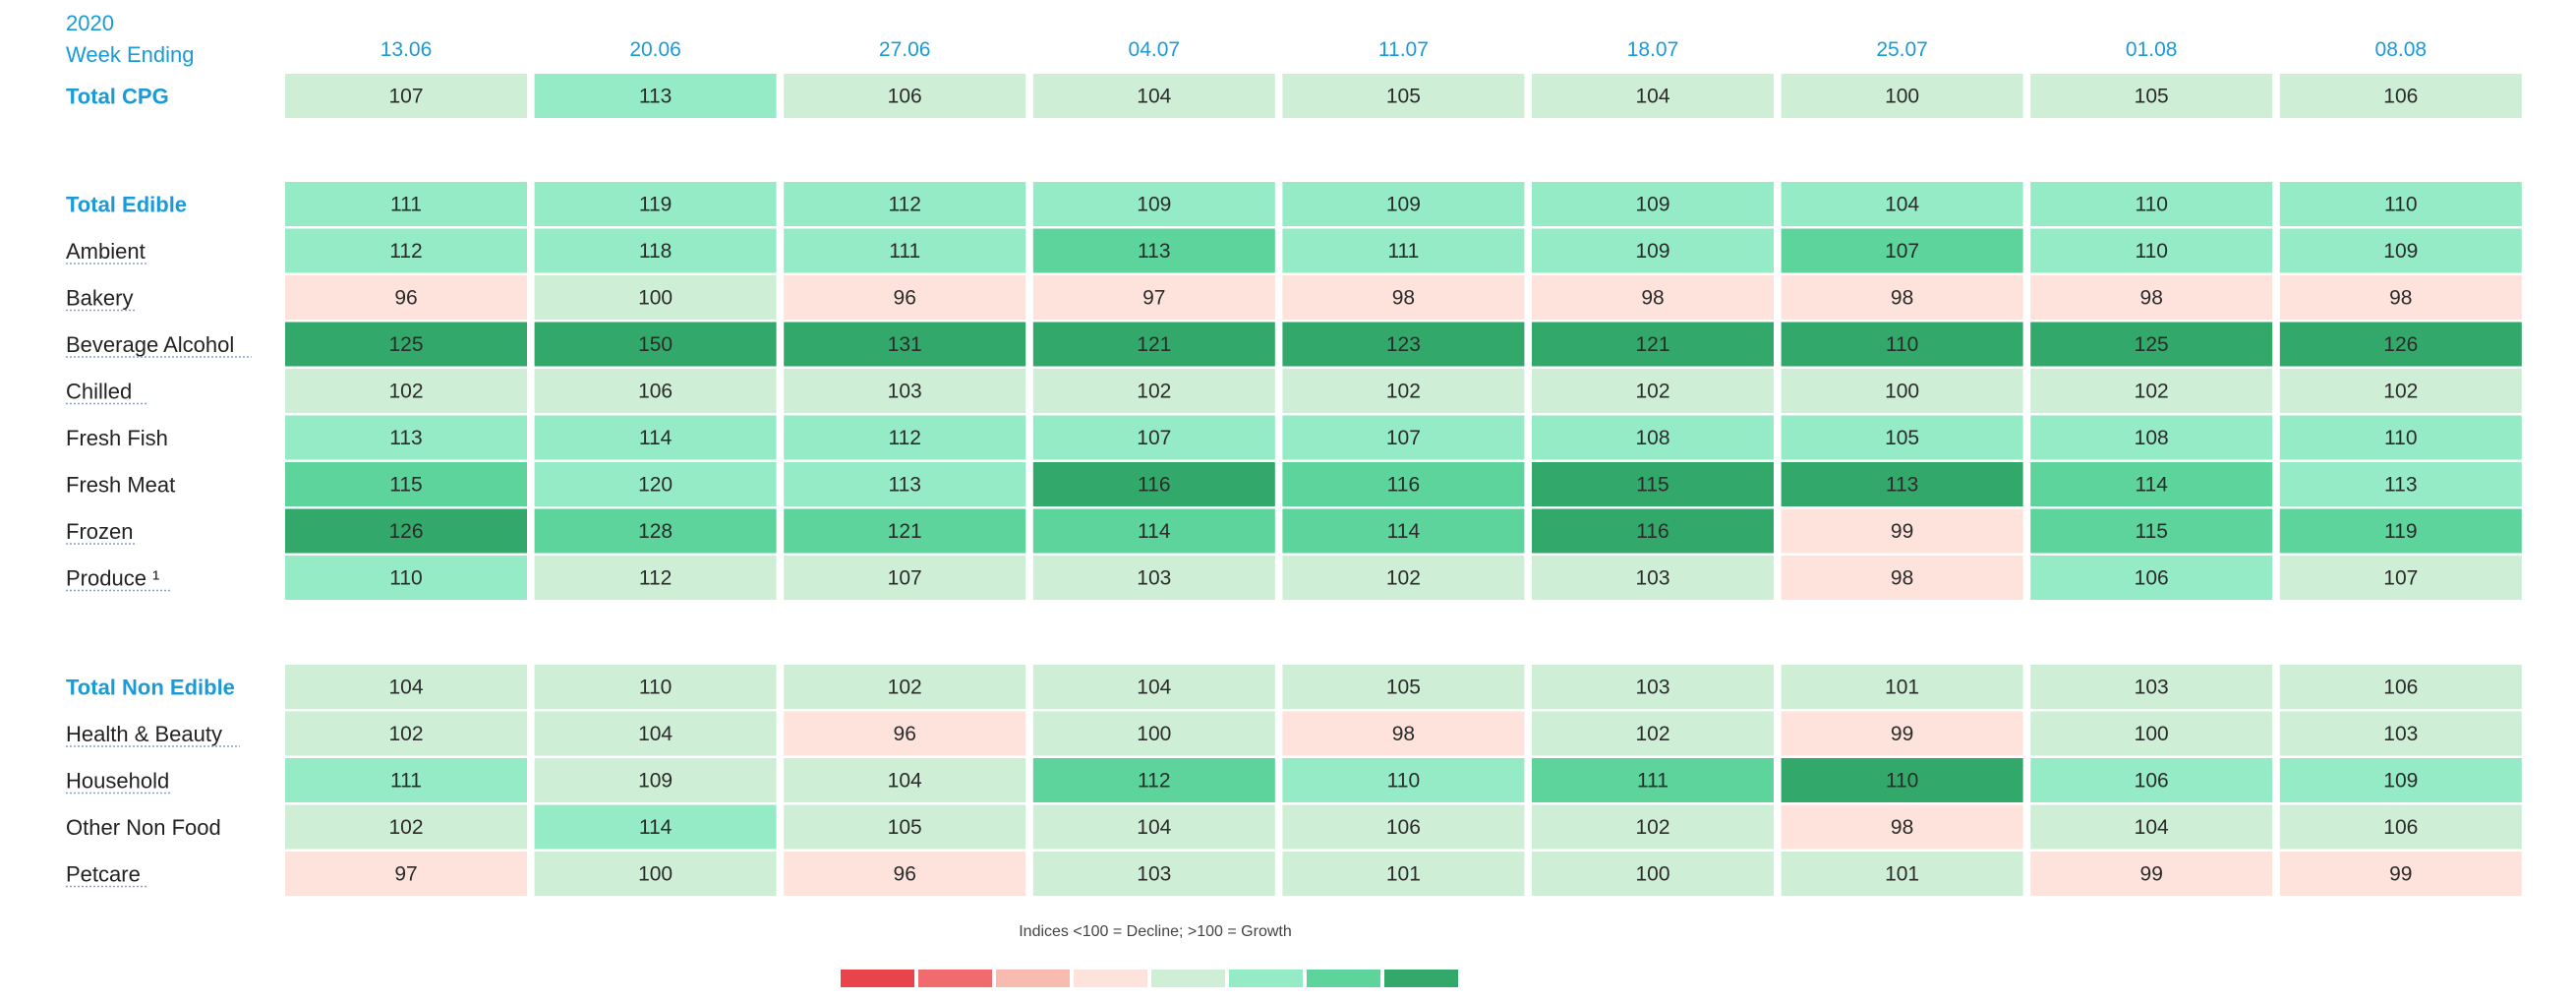 Image resolution: width=2576 pixels, height=1001 pixels. Describe the element at coordinates (1154, 205) in the screenshot. I see `cell-value: 109` at that location.